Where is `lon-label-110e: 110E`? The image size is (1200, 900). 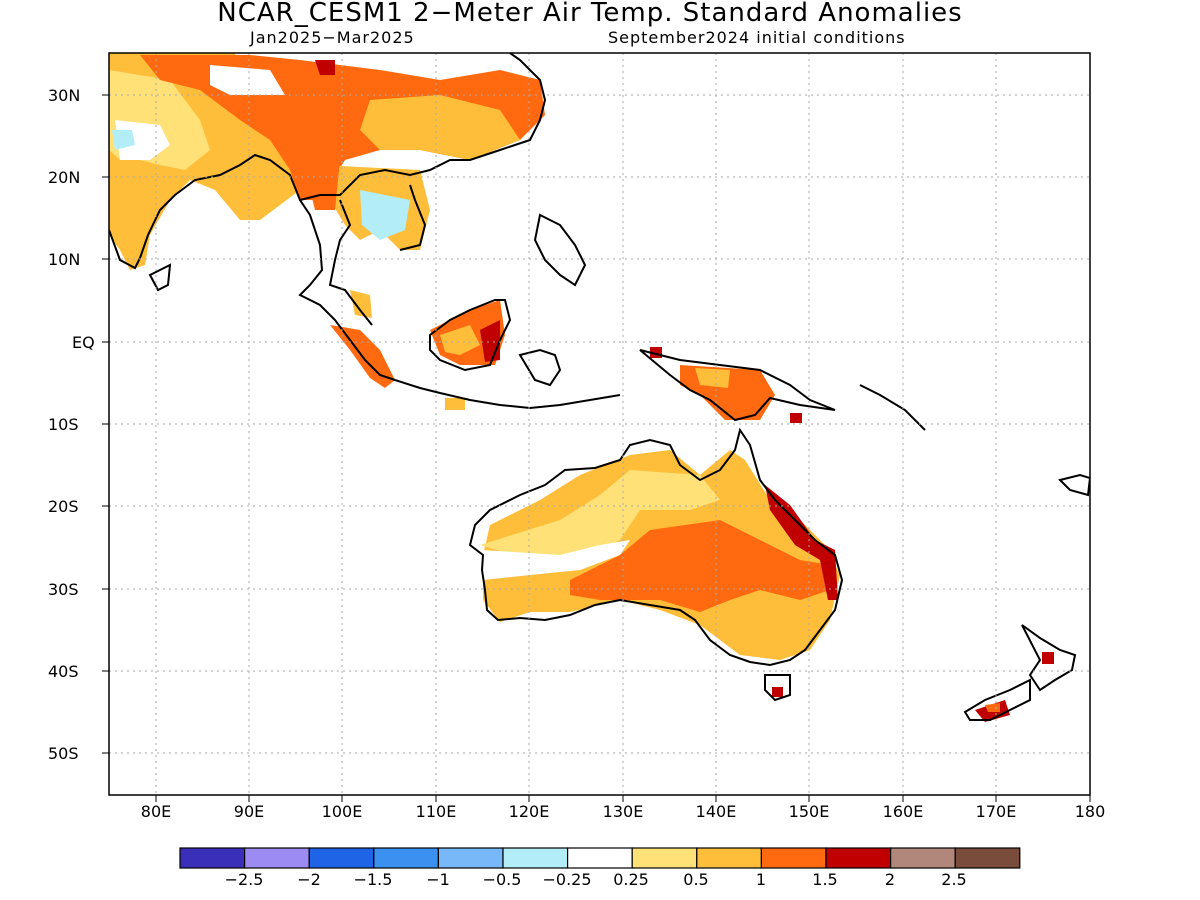 lon-label-110e: 110E is located at coordinates (436, 811).